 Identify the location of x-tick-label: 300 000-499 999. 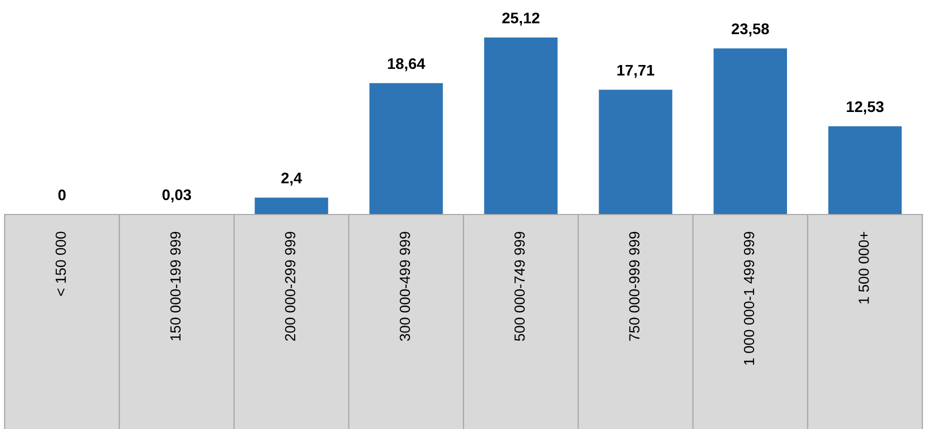
(405, 286).